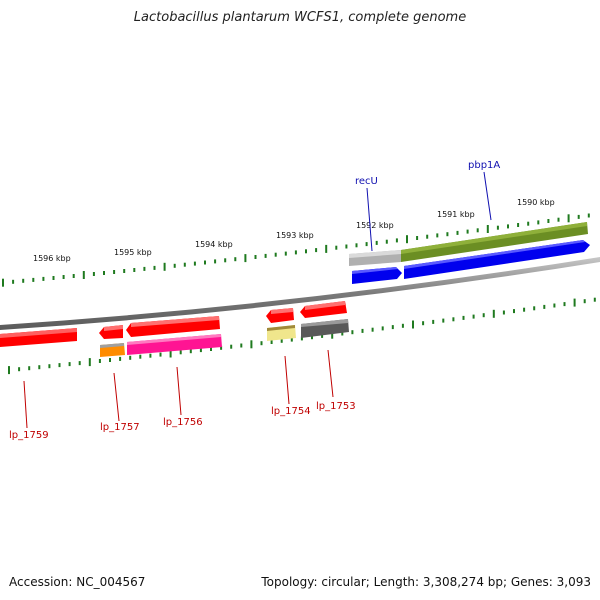  What do you see at coordinates (377, 275) in the screenshot?
I see `gene-recU` at bounding box center [377, 275].